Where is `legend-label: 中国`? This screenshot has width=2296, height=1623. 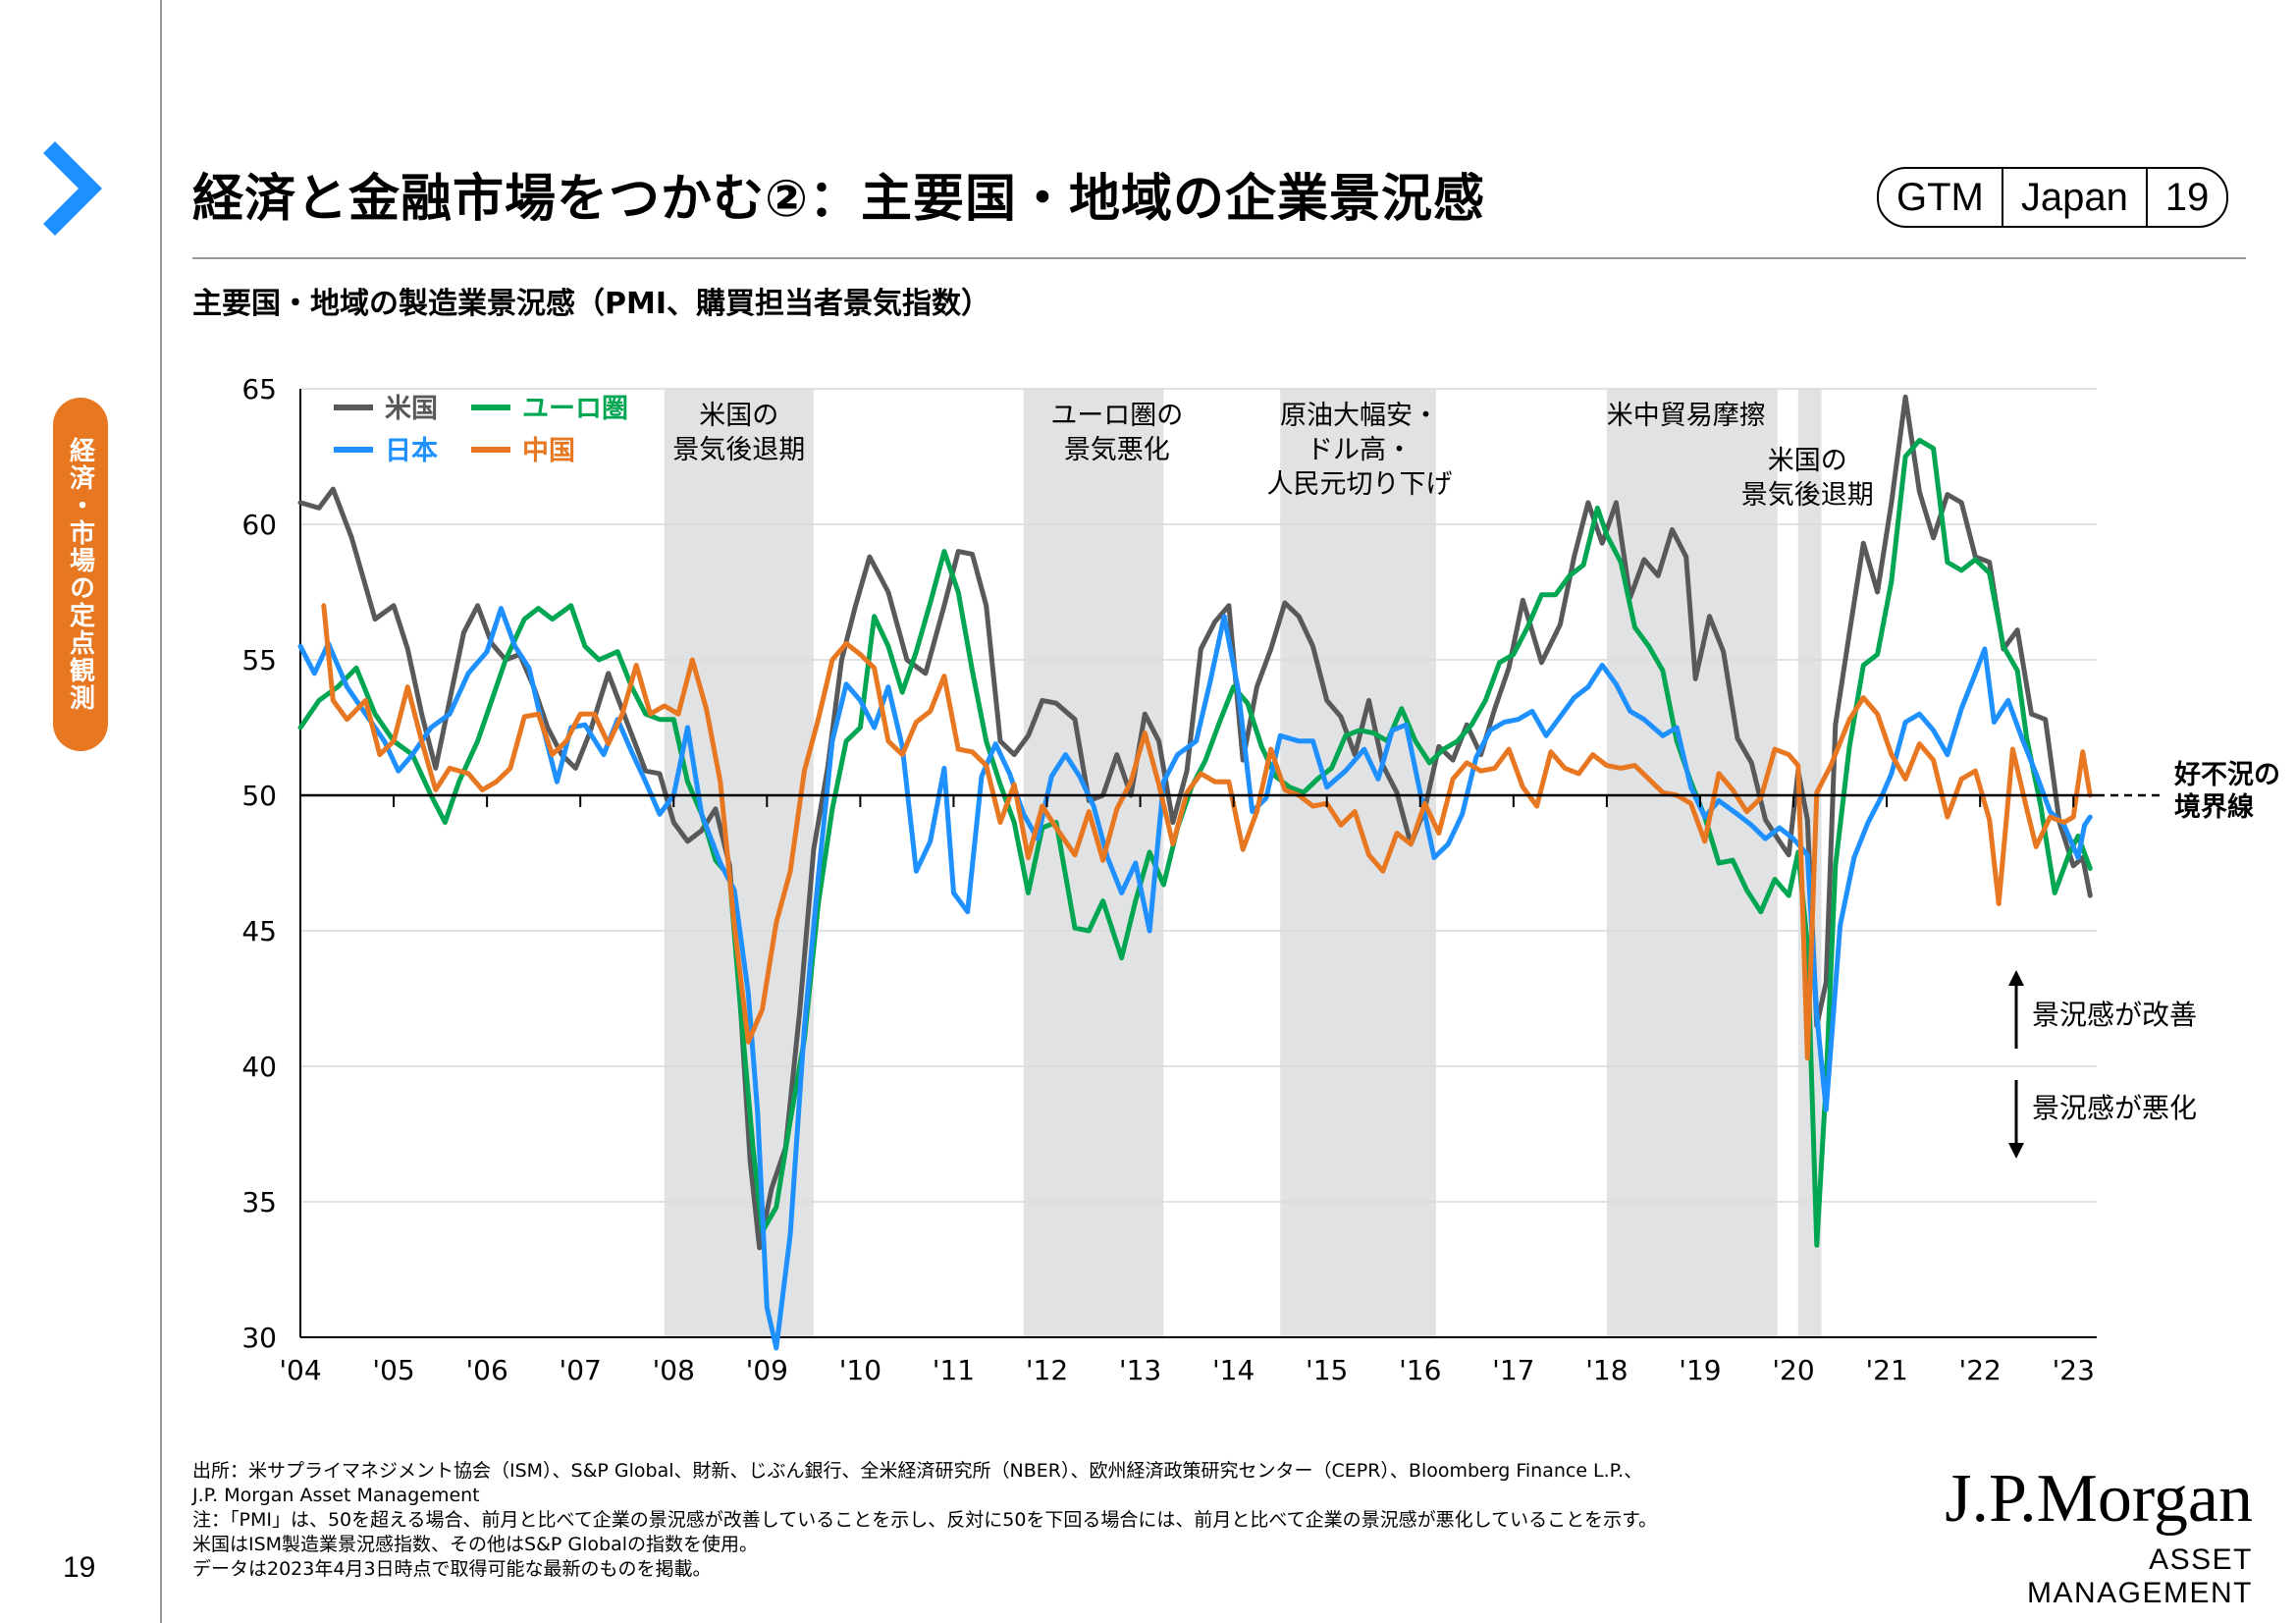 legend-label: 中国 is located at coordinates (548, 451).